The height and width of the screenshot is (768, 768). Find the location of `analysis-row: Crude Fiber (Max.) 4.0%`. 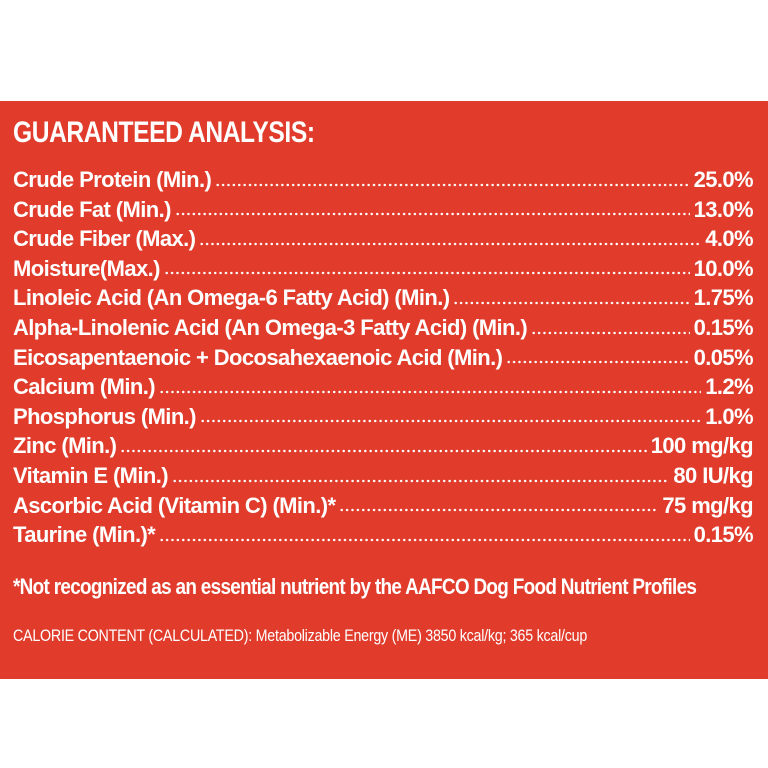

analysis-row: Crude Fiber (Max.) 4.0% is located at coordinates (383, 239).